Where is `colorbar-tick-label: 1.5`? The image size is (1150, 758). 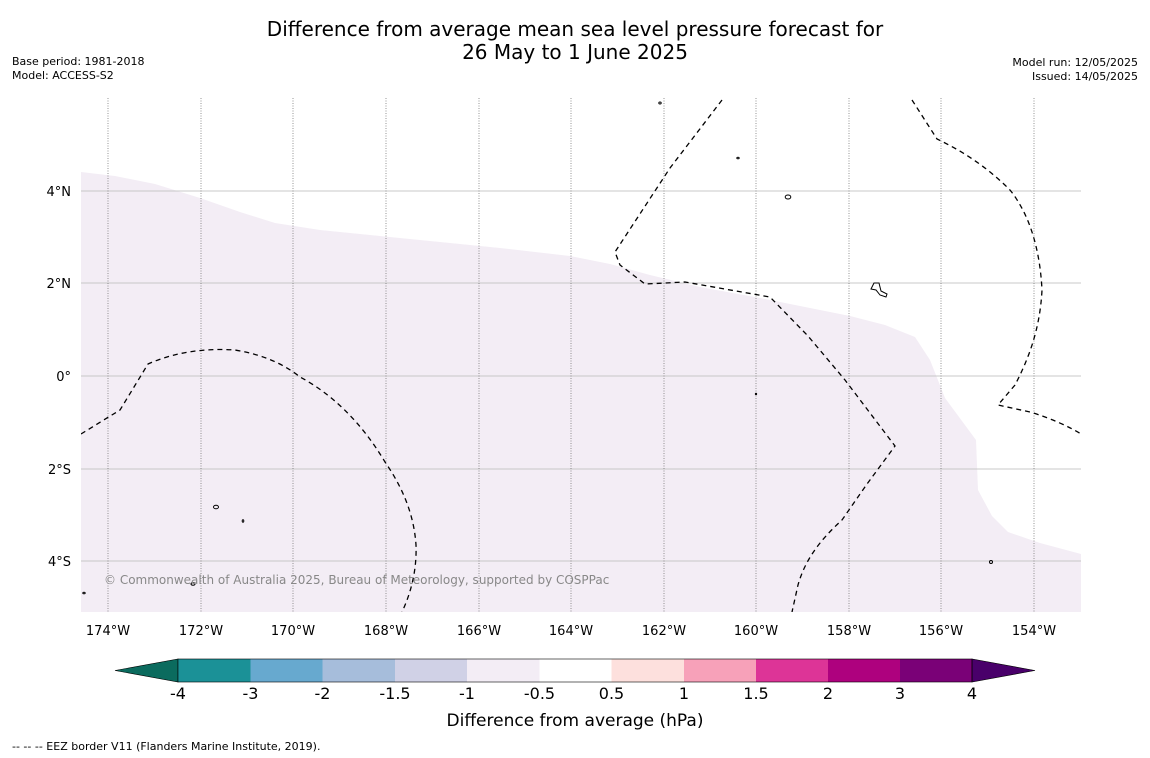 colorbar-tick-label: 1.5 is located at coordinates (755, 693).